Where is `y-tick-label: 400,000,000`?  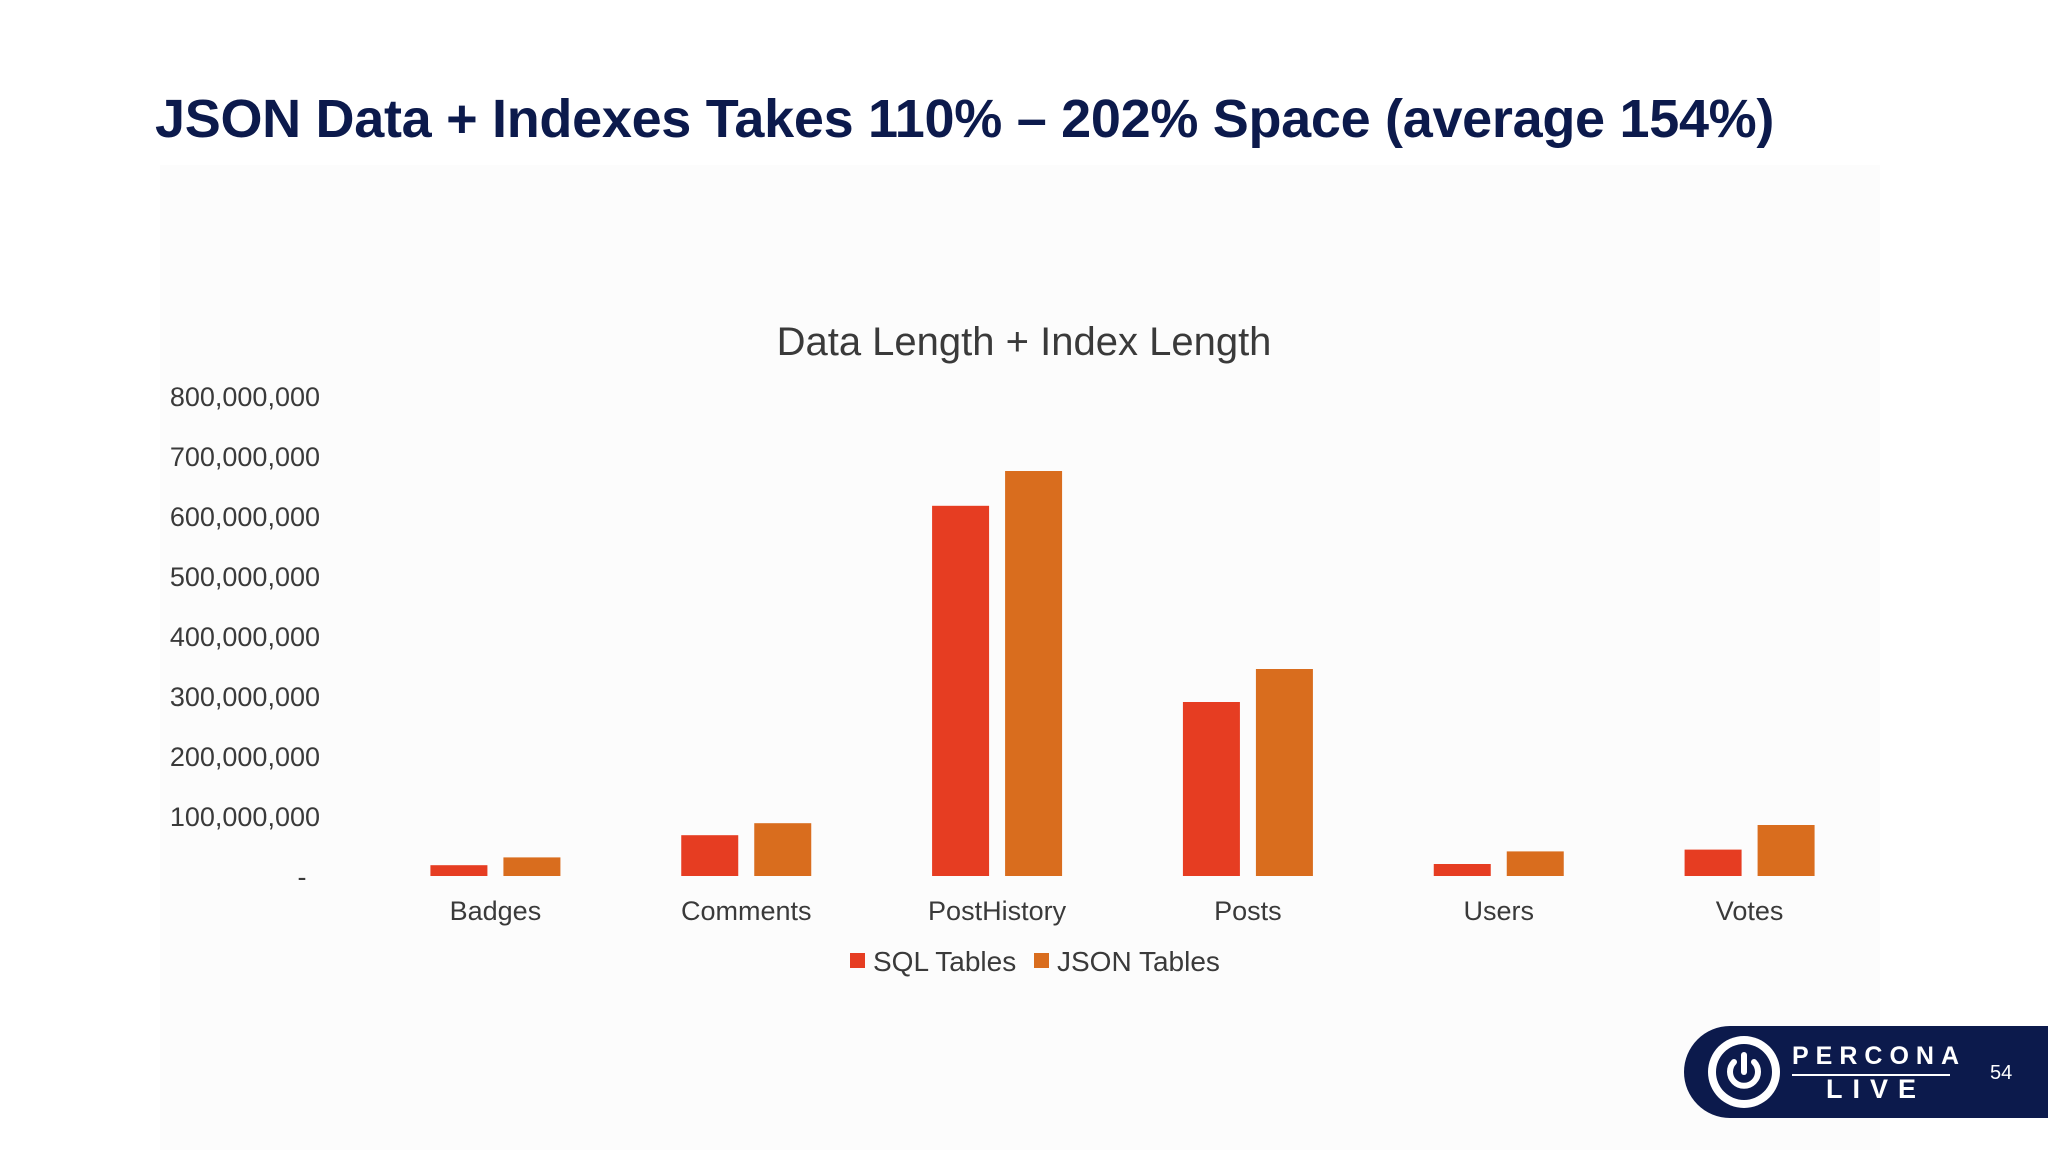
y-tick-label: 400,000,000 is located at coordinates (245, 637).